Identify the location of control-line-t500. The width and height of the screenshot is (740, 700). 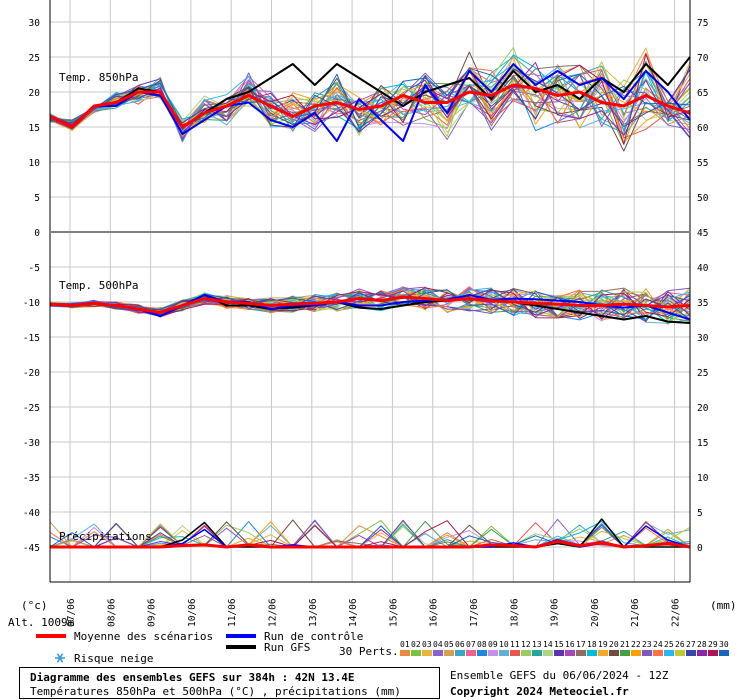
(370, 307).